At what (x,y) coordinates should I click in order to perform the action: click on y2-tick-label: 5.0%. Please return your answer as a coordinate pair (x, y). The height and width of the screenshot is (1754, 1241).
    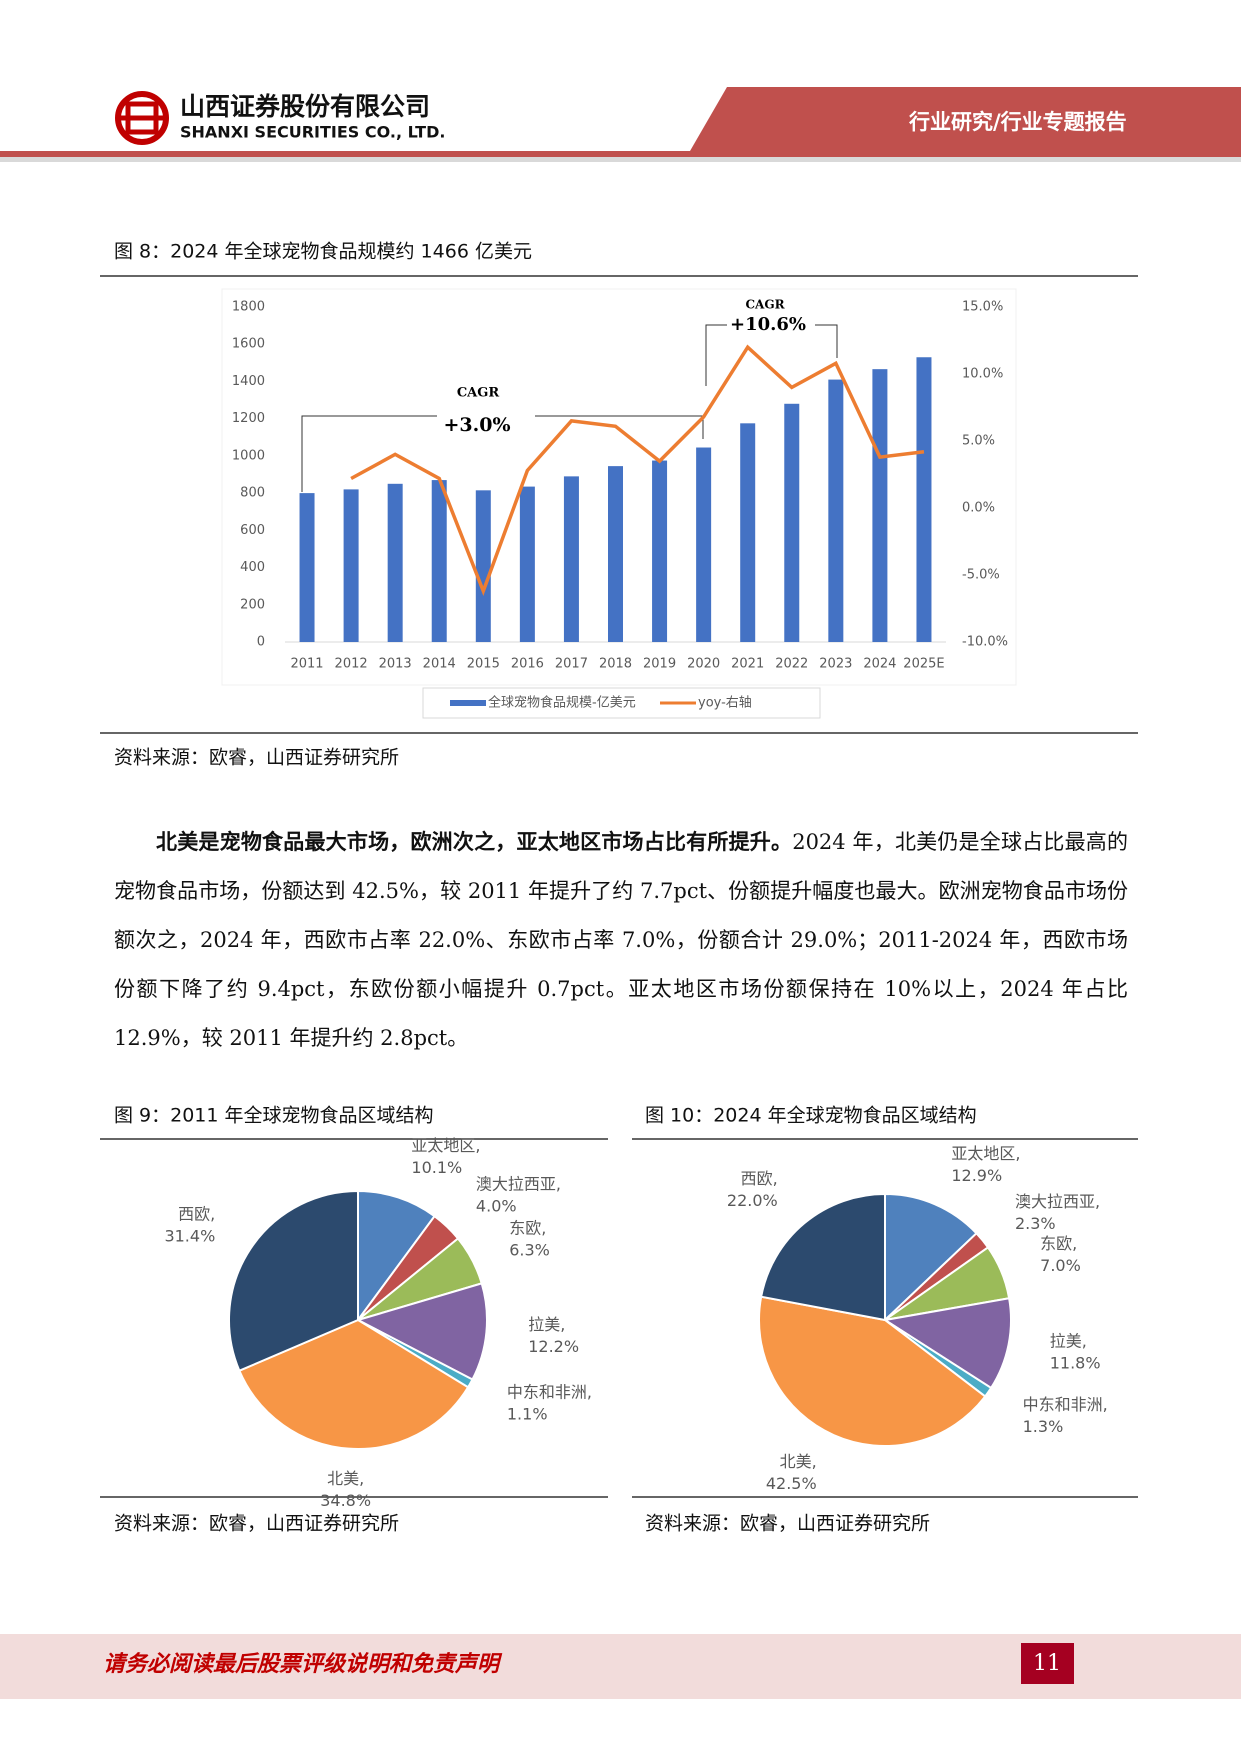
    Looking at the image, I should click on (978, 441).